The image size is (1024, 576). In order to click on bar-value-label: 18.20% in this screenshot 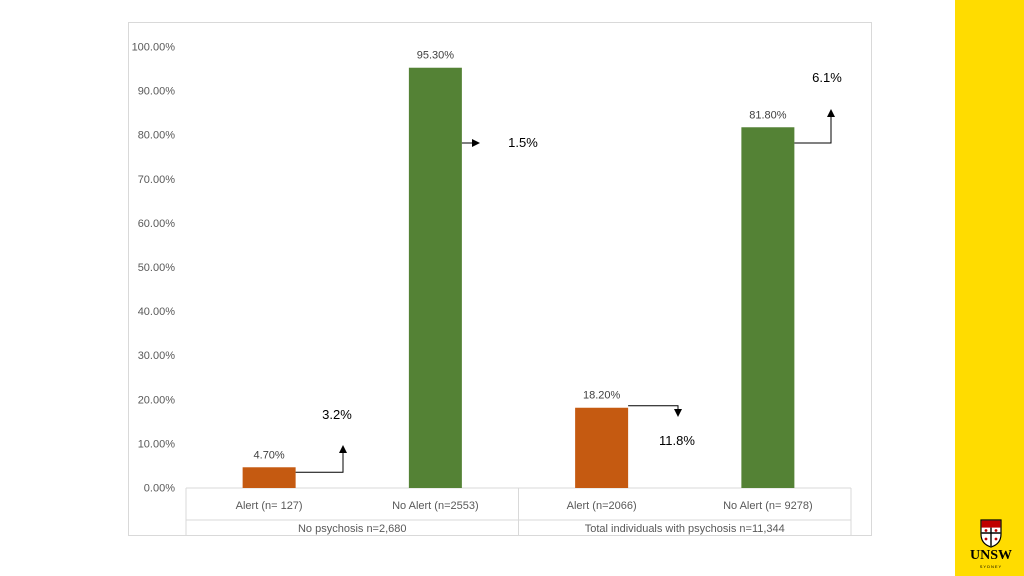, I will do `click(602, 396)`.